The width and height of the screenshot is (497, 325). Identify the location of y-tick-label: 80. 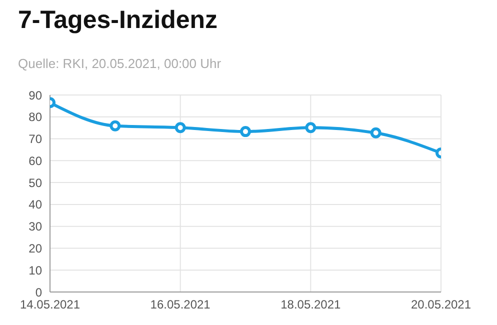
(35, 117).